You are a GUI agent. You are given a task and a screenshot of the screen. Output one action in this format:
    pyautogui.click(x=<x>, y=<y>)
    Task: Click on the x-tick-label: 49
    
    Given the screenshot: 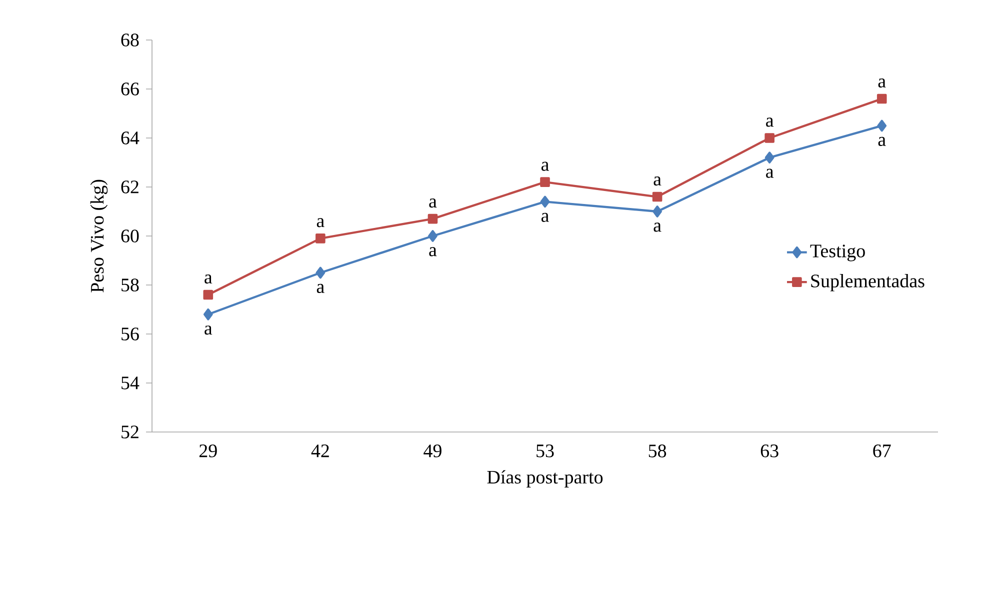 What is the action you would take?
    pyautogui.click(x=433, y=451)
    